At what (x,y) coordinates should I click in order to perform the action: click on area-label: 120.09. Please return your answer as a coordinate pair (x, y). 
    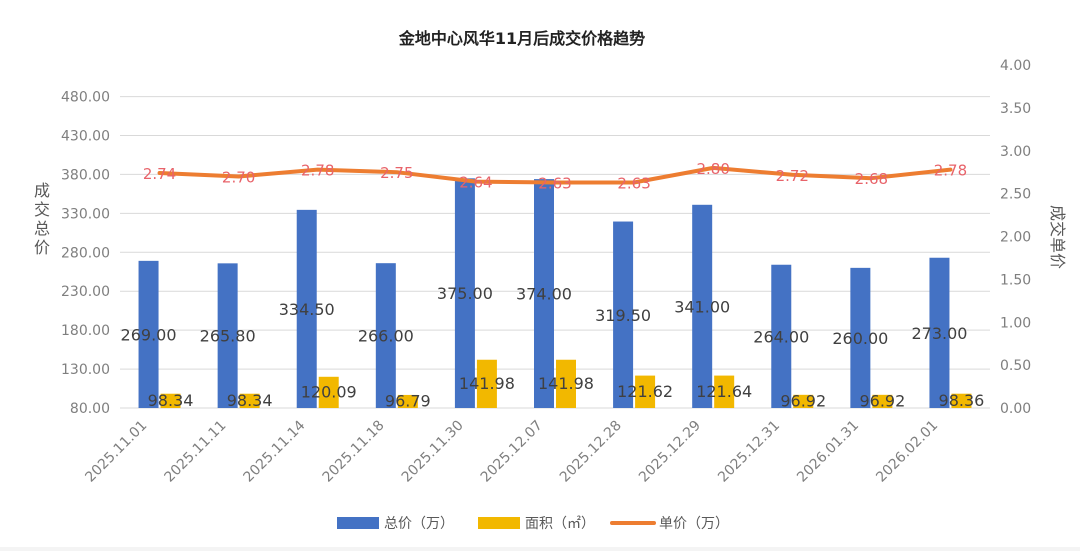
    Looking at the image, I should click on (329, 391).